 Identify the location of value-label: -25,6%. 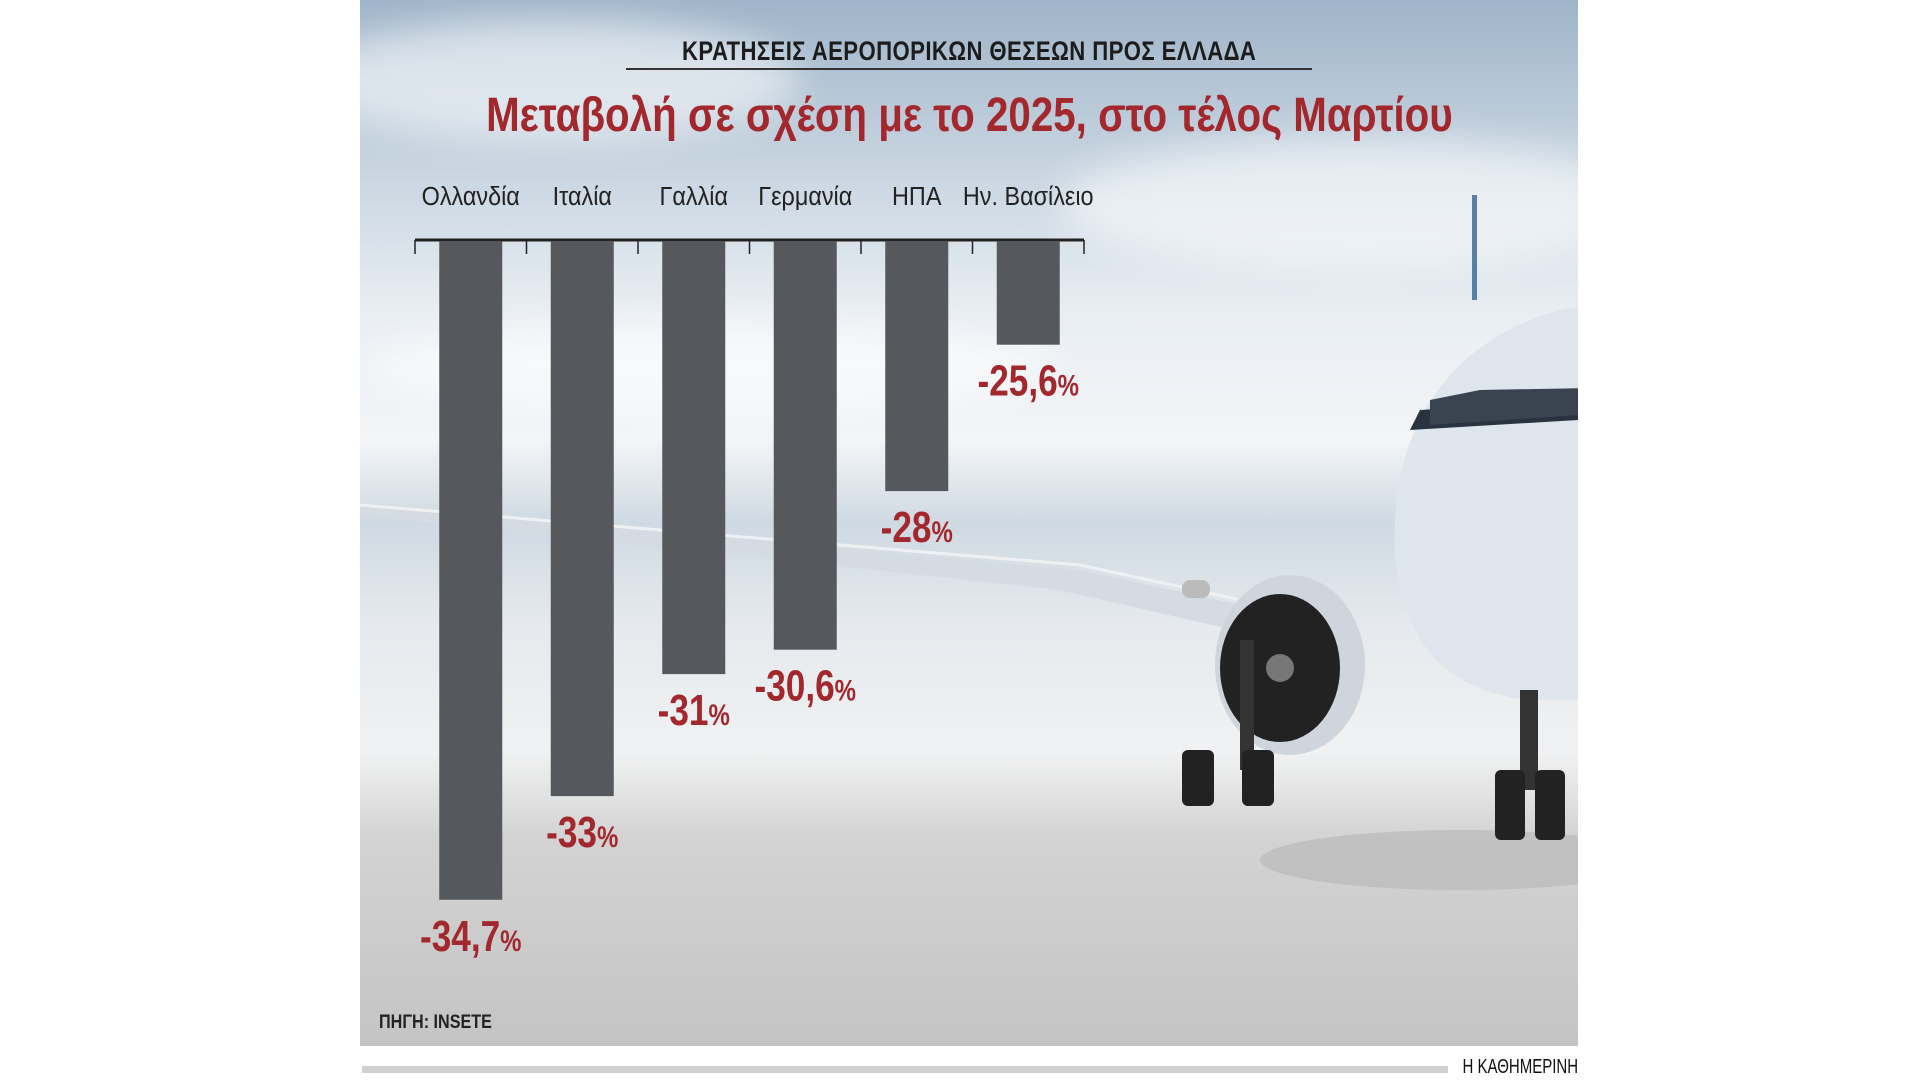
(1028, 381).